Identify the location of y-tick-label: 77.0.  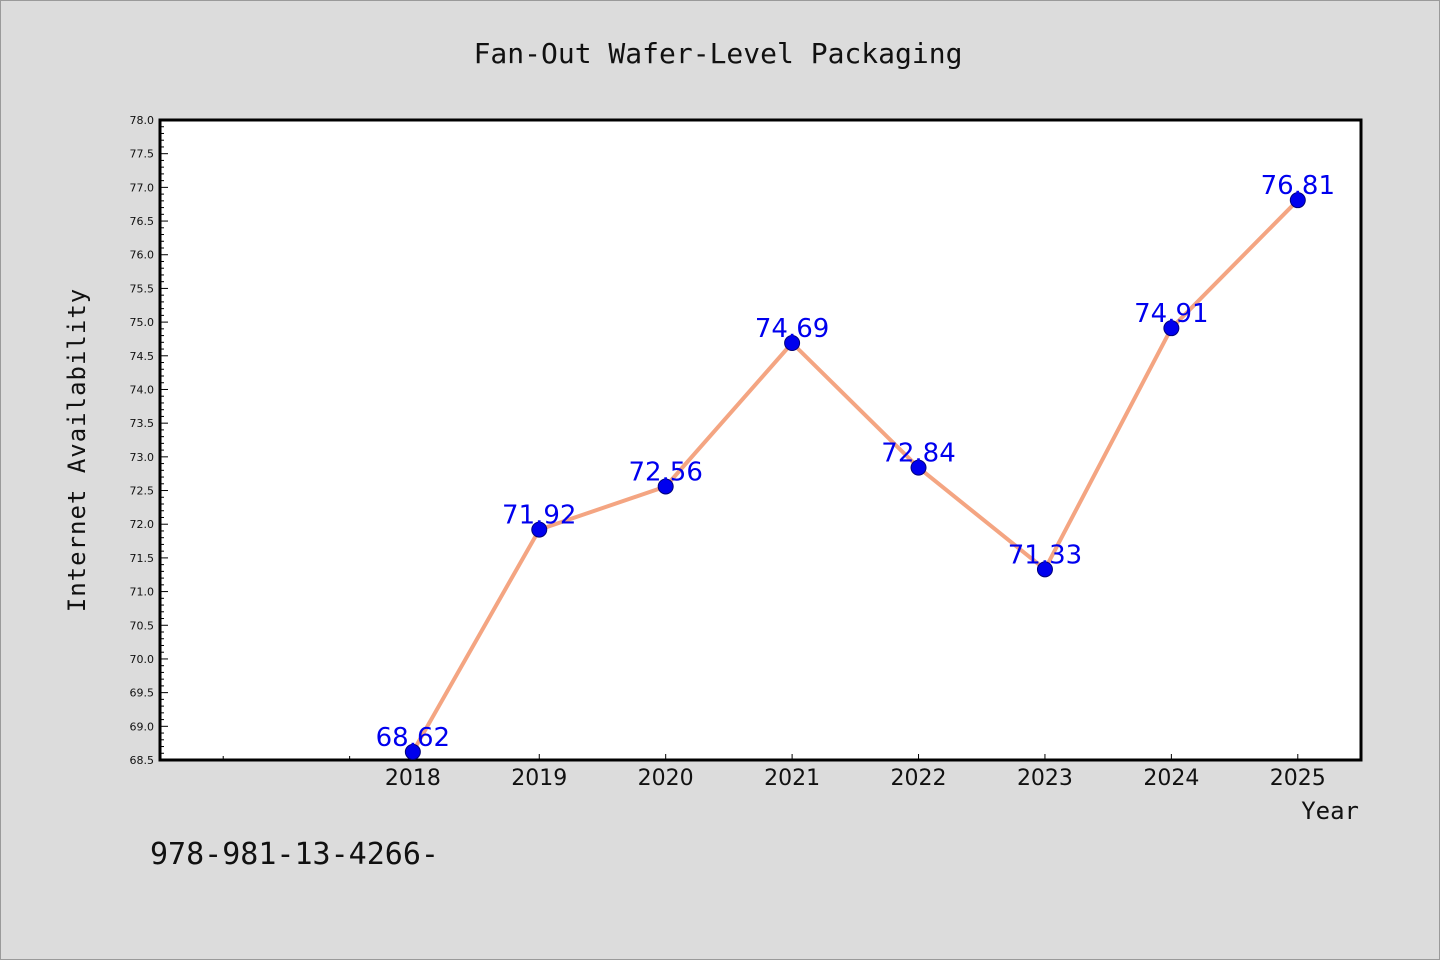
(142, 187).